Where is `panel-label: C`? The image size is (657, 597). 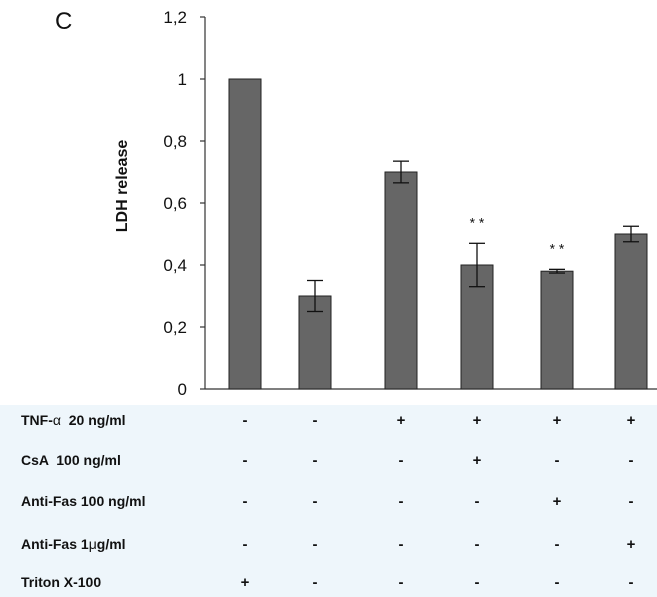 panel-label: C is located at coordinates (63, 21).